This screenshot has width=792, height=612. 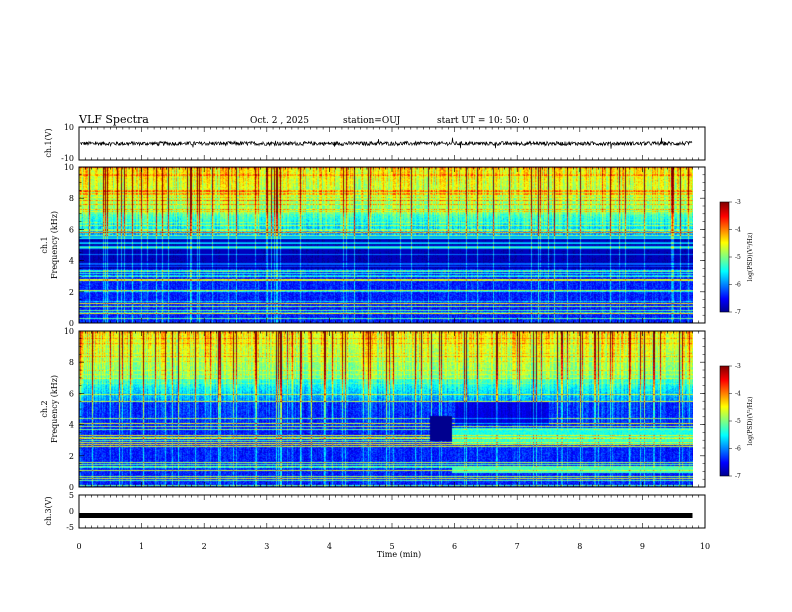 I want to click on ch3-ytick-bottom: -5, so click(x=70, y=527).